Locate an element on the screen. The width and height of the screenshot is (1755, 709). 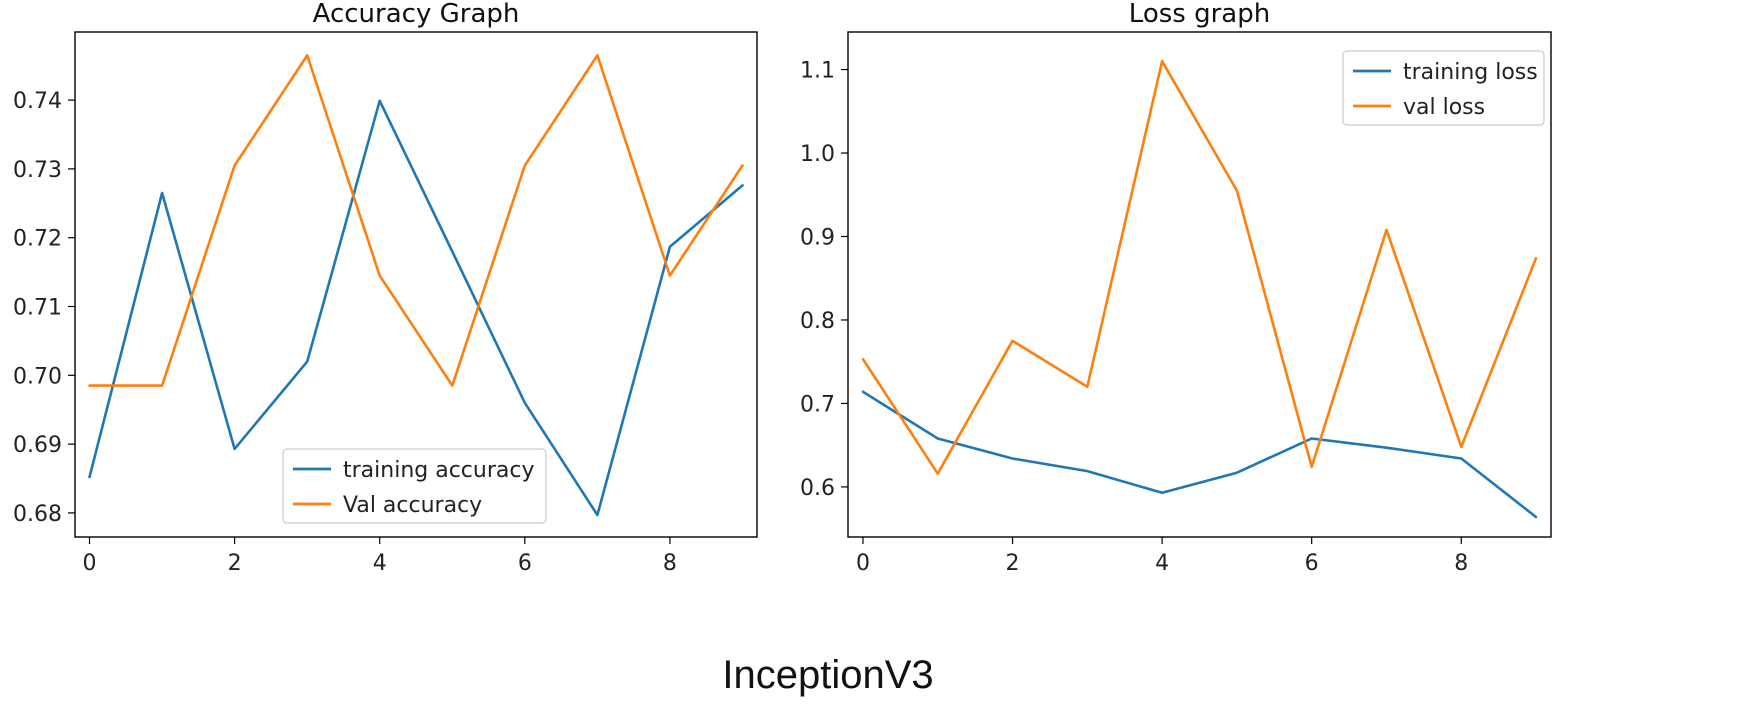
legend-label: Val accuracy is located at coordinates (412, 505).